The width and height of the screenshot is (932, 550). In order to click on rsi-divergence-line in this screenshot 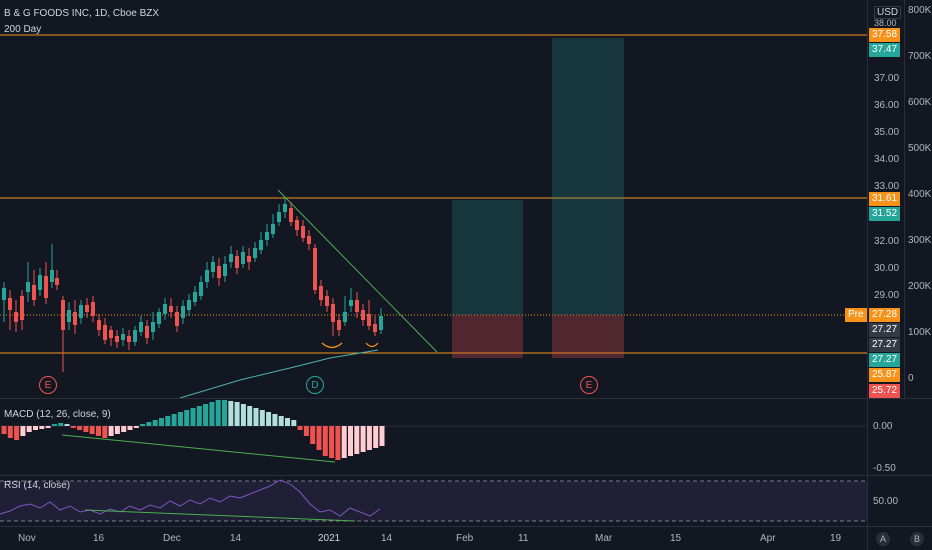, I will do `click(220, 515)`.